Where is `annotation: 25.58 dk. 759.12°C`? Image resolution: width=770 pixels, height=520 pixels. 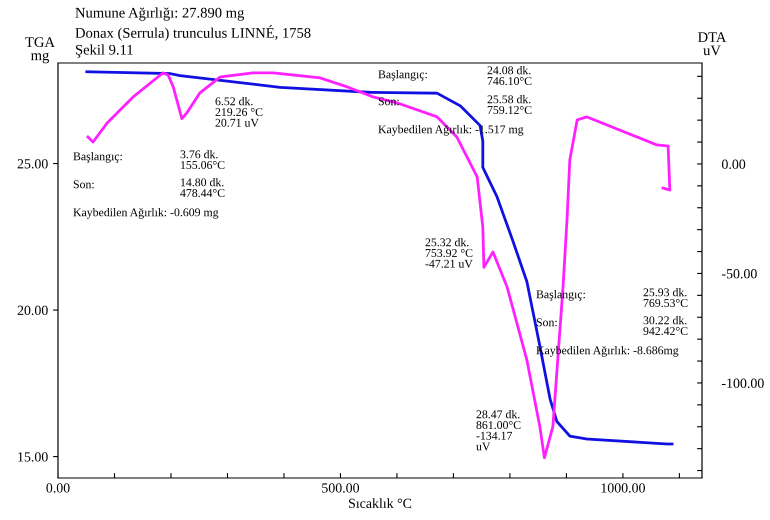
annotation: 25.58 dk. 759.12°C is located at coordinates (510, 104).